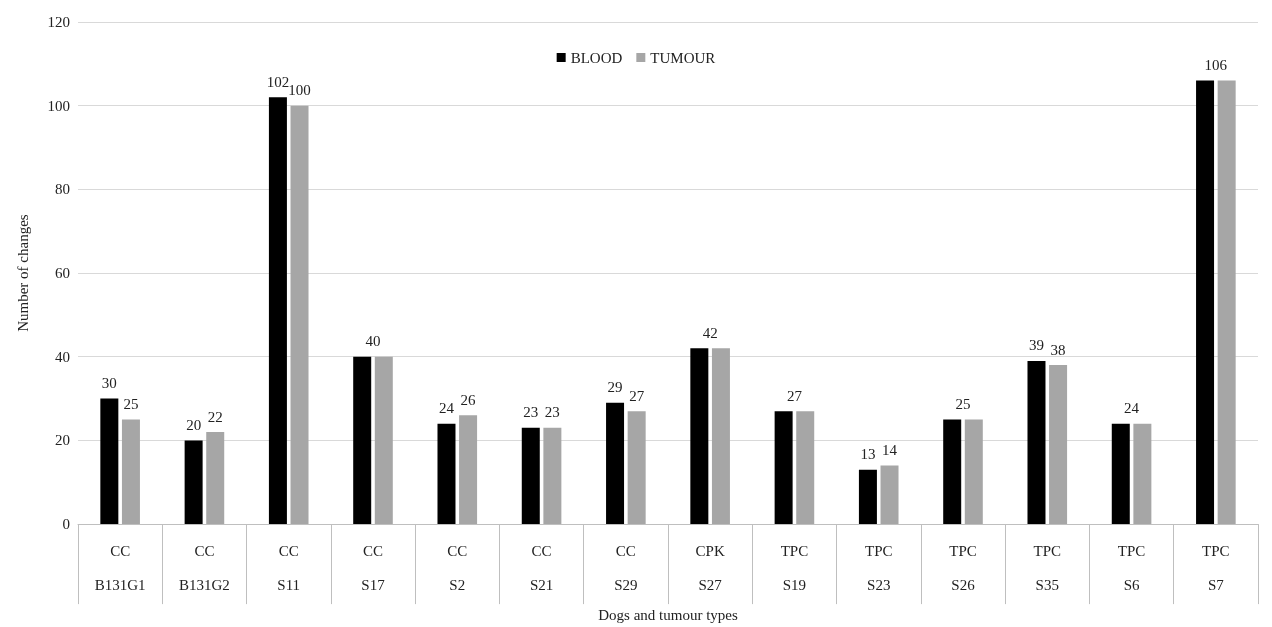 This screenshot has width=1272, height=627. What do you see at coordinates (468, 399) in the screenshot?
I see `data-label: 26` at bounding box center [468, 399].